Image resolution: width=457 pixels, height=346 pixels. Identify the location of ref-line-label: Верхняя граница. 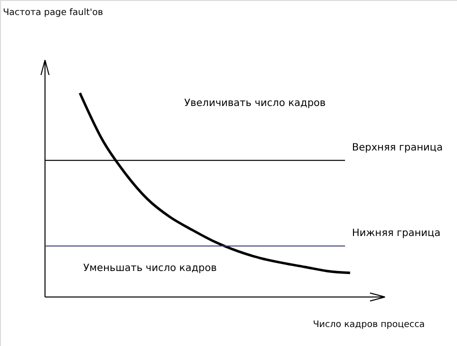
(397, 148).